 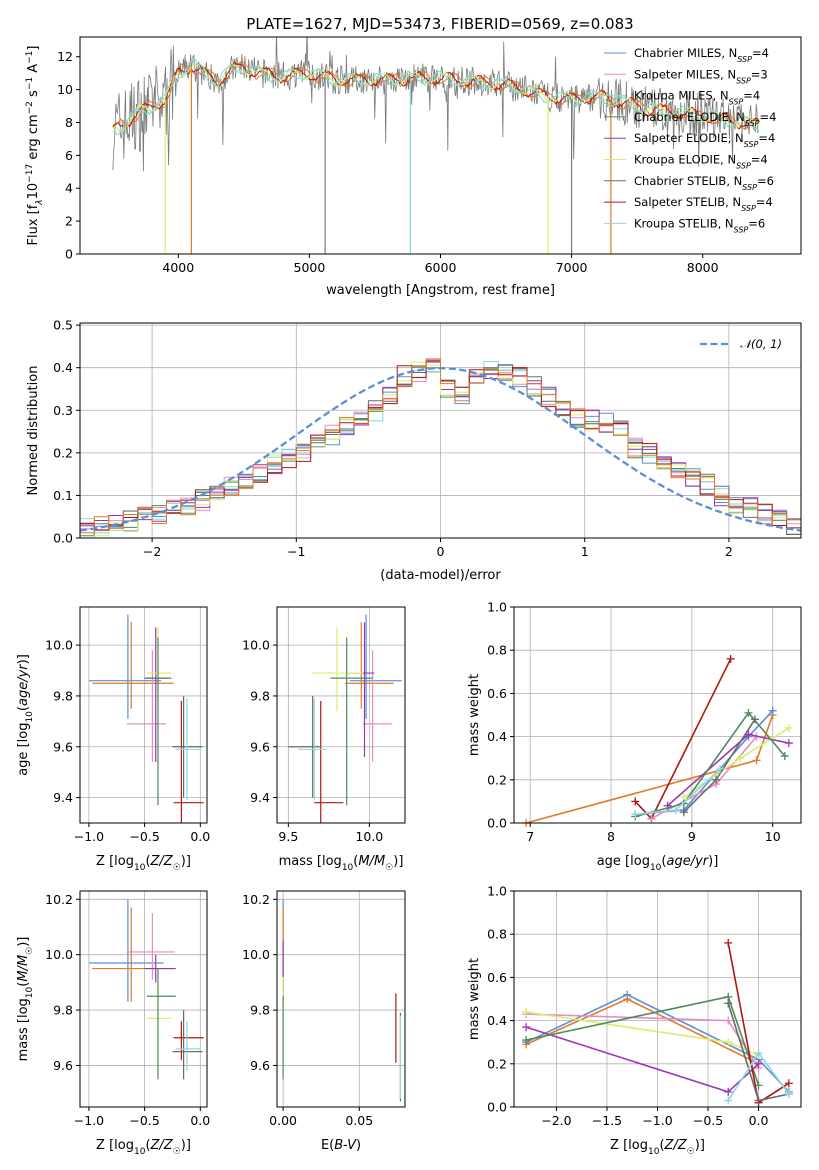 I want to click on y-tick-label: 10, so click(x=65, y=89).